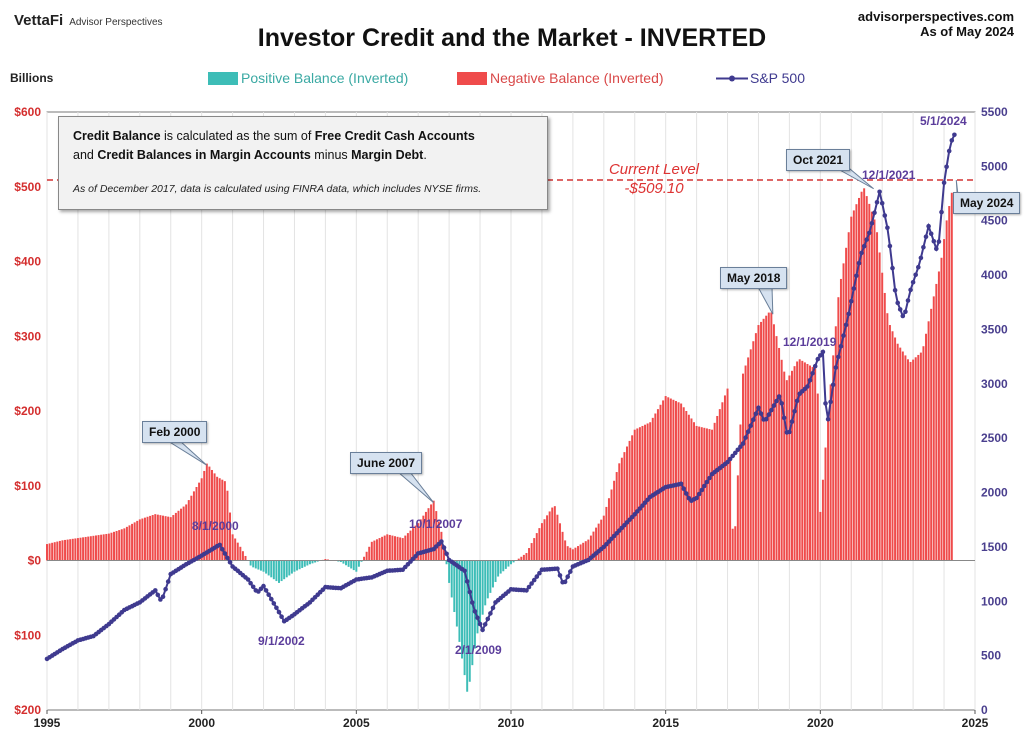 The height and width of the screenshot is (748, 1024). What do you see at coordinates (818, 160) in the screenshot?
I see `callout-oct-2021: Oct 2021` at bounding box center [818, 160].